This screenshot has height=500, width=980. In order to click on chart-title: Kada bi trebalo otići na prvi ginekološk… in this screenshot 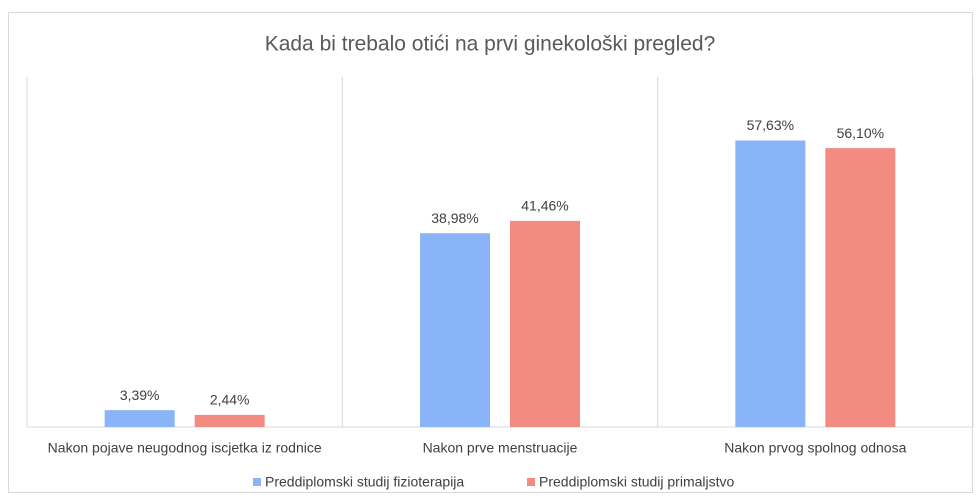, I will do `click(490, 44)`.